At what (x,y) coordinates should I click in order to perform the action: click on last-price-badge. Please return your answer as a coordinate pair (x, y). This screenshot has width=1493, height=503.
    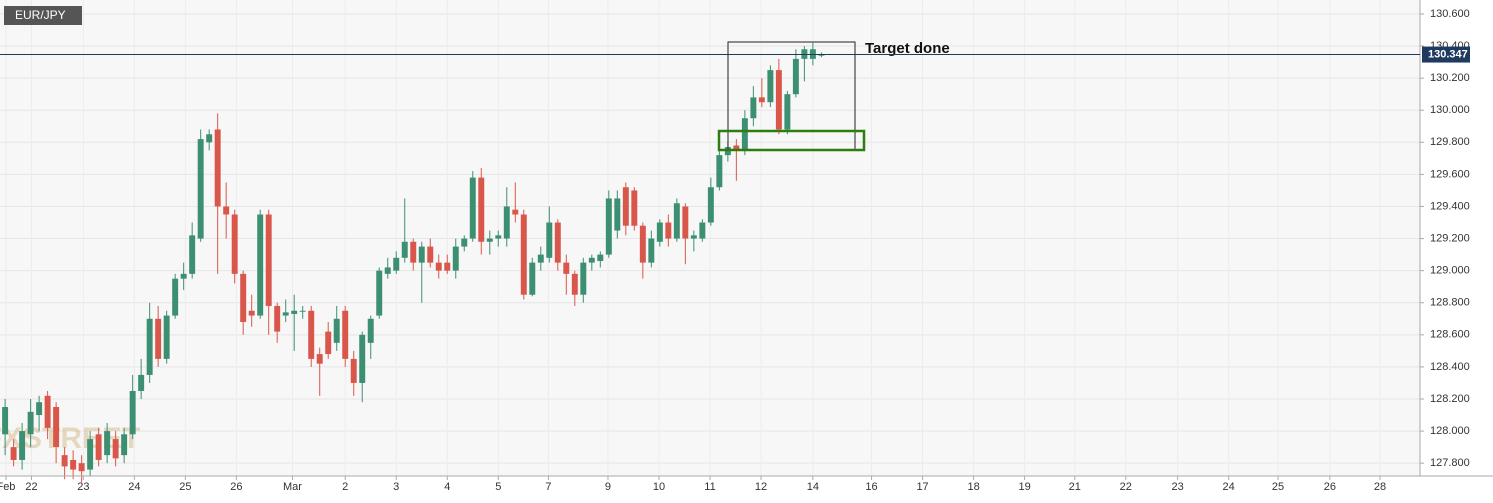
    Looking at the image, I should click on (1446, 54).